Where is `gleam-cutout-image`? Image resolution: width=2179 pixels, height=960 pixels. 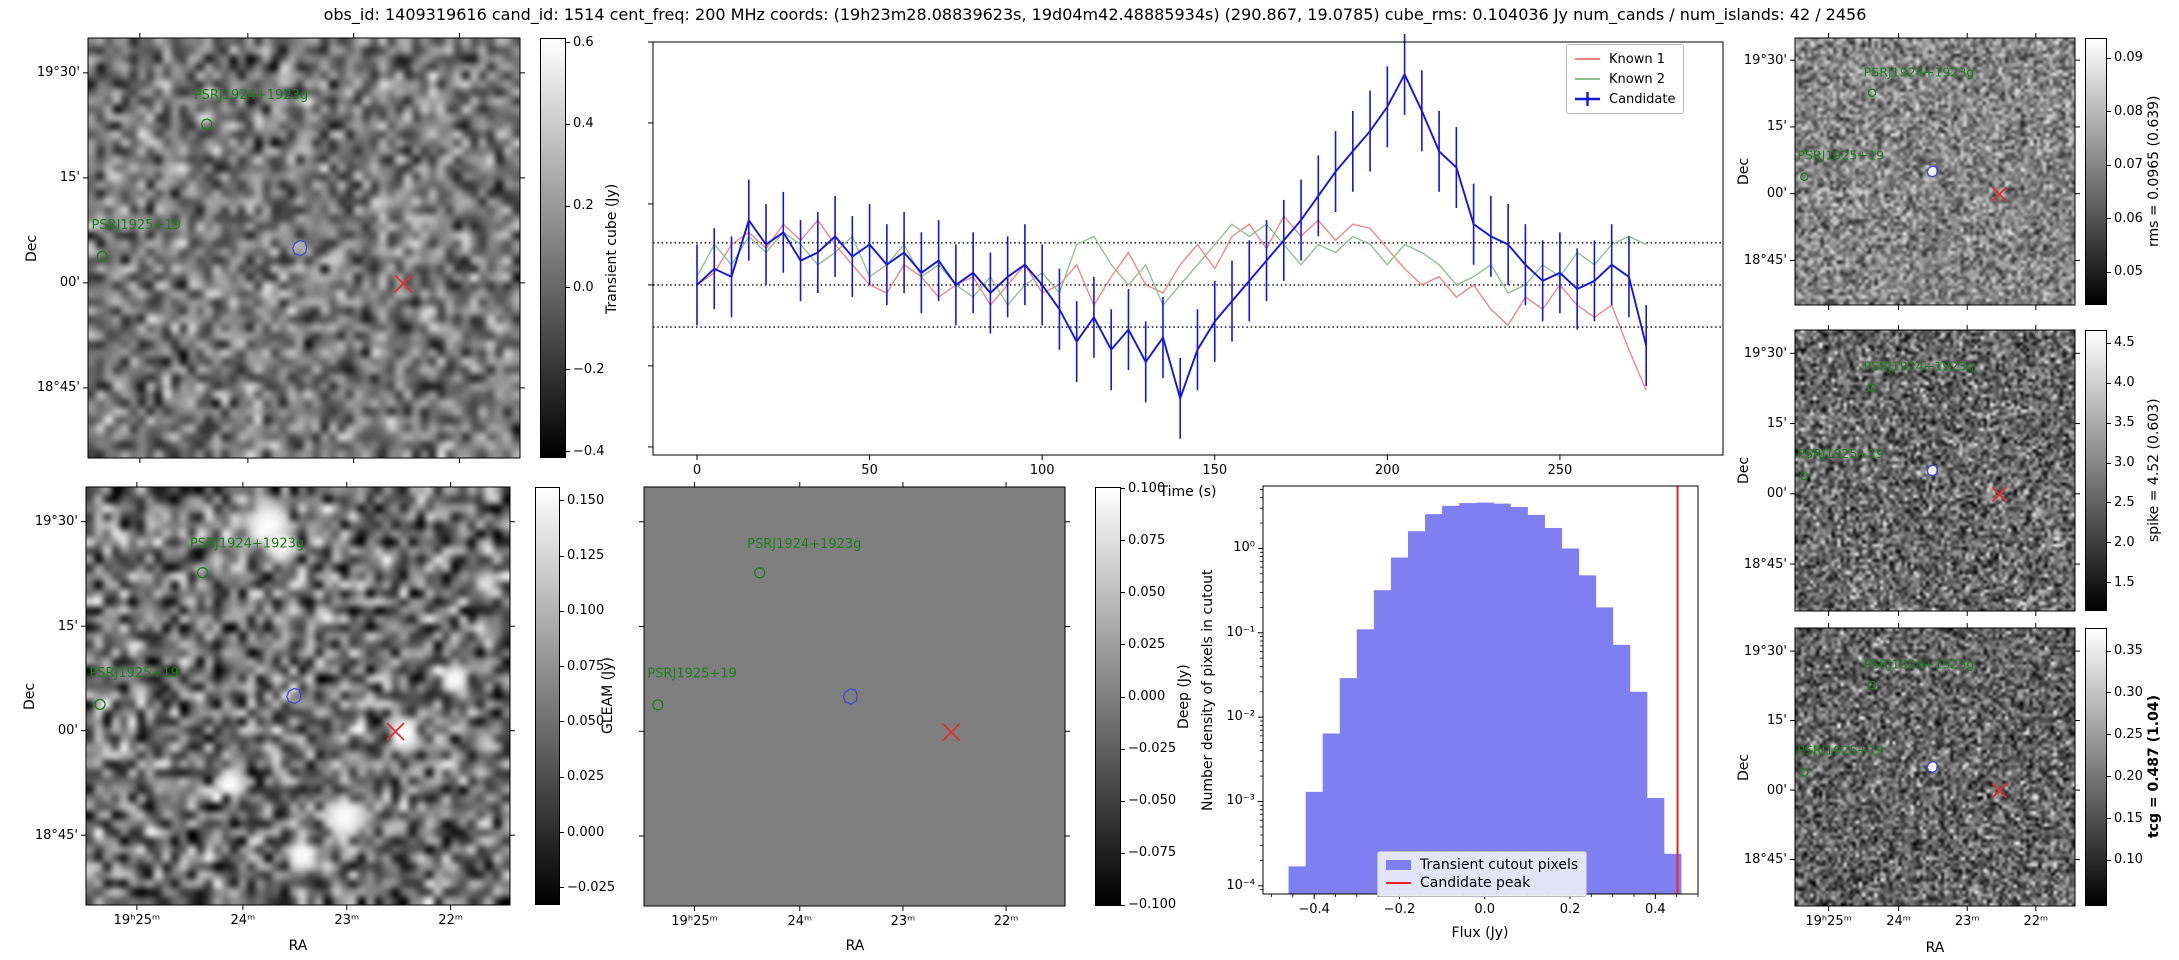
gleam-cutout-image is located at coordinates (298, 696).